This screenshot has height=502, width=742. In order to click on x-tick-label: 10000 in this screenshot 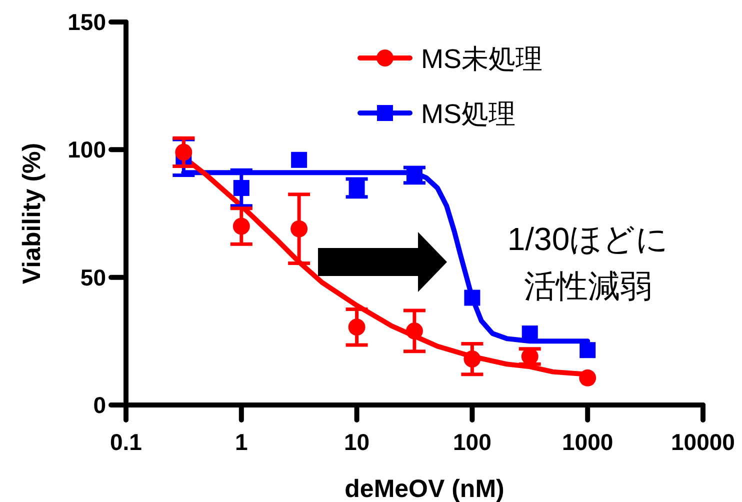, I will do `click(703, 442)`.